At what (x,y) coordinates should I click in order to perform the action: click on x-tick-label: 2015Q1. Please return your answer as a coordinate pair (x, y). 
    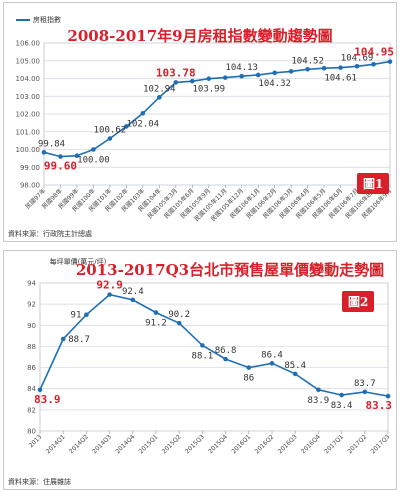
    Looking at the image, I should click on (149, 444).